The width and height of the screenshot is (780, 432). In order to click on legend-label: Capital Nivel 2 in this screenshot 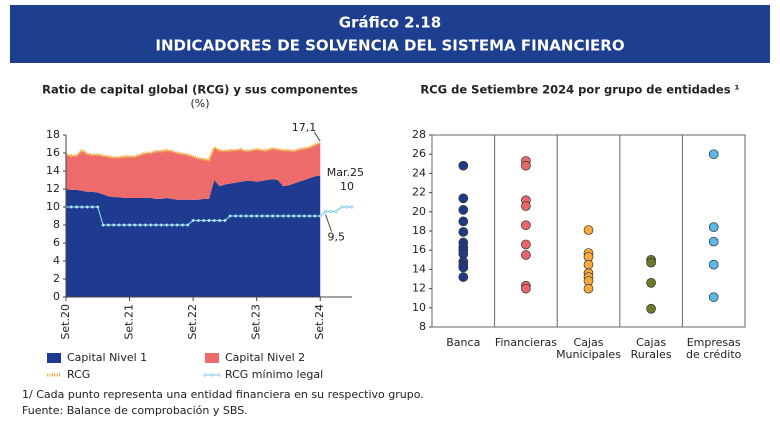, I will do `click(265, 357)`.